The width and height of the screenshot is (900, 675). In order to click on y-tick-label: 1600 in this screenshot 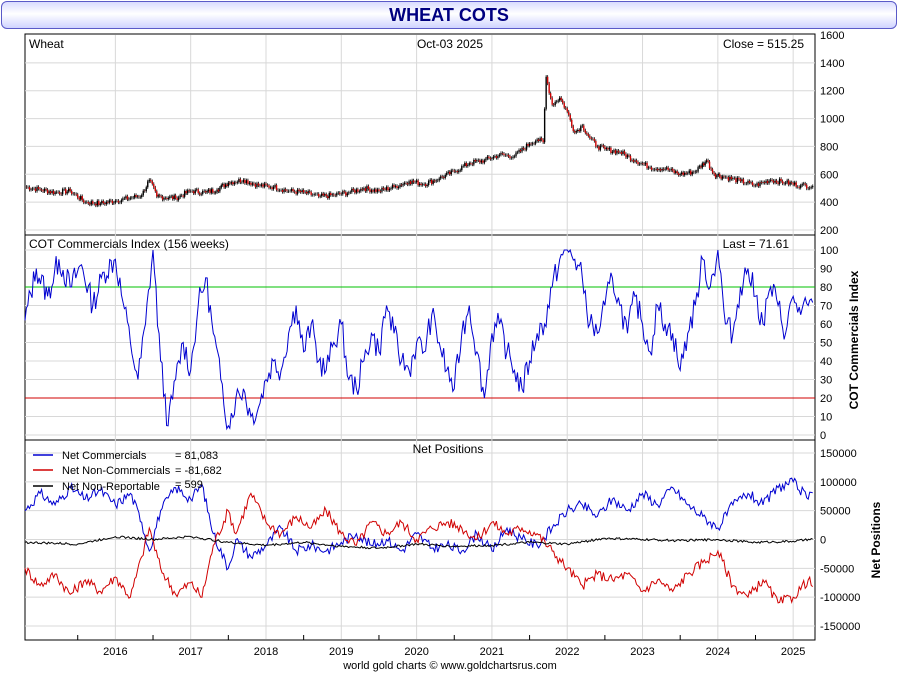, I will do `click(832, 36)`.